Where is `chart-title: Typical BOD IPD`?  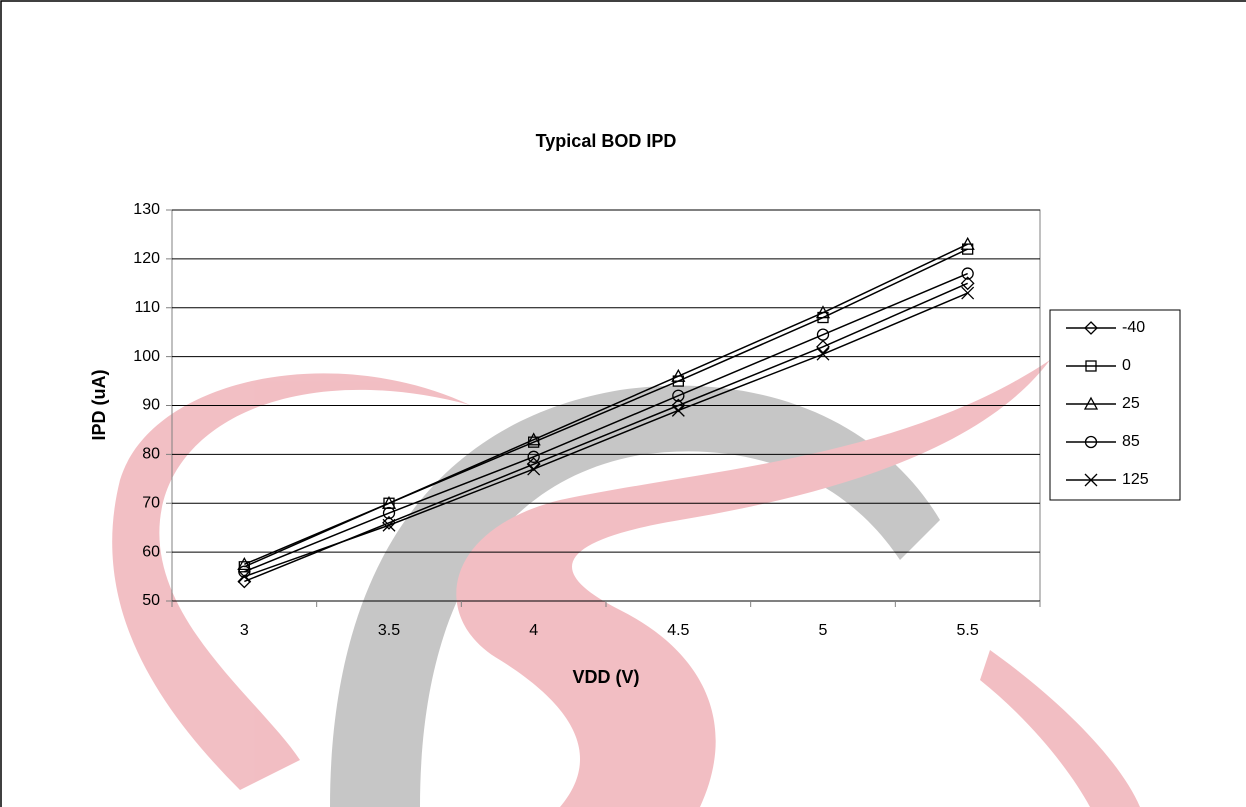 chart-title: Typical BOD IPD is located at coordinates (606, 141).